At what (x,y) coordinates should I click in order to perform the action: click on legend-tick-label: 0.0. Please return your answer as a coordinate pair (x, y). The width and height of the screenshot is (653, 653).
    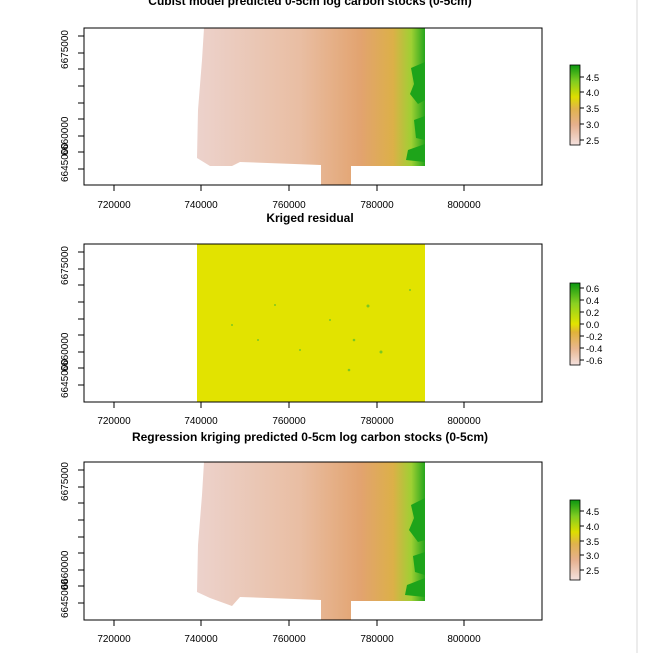
    Looking at the image, I should click on (592, 325).